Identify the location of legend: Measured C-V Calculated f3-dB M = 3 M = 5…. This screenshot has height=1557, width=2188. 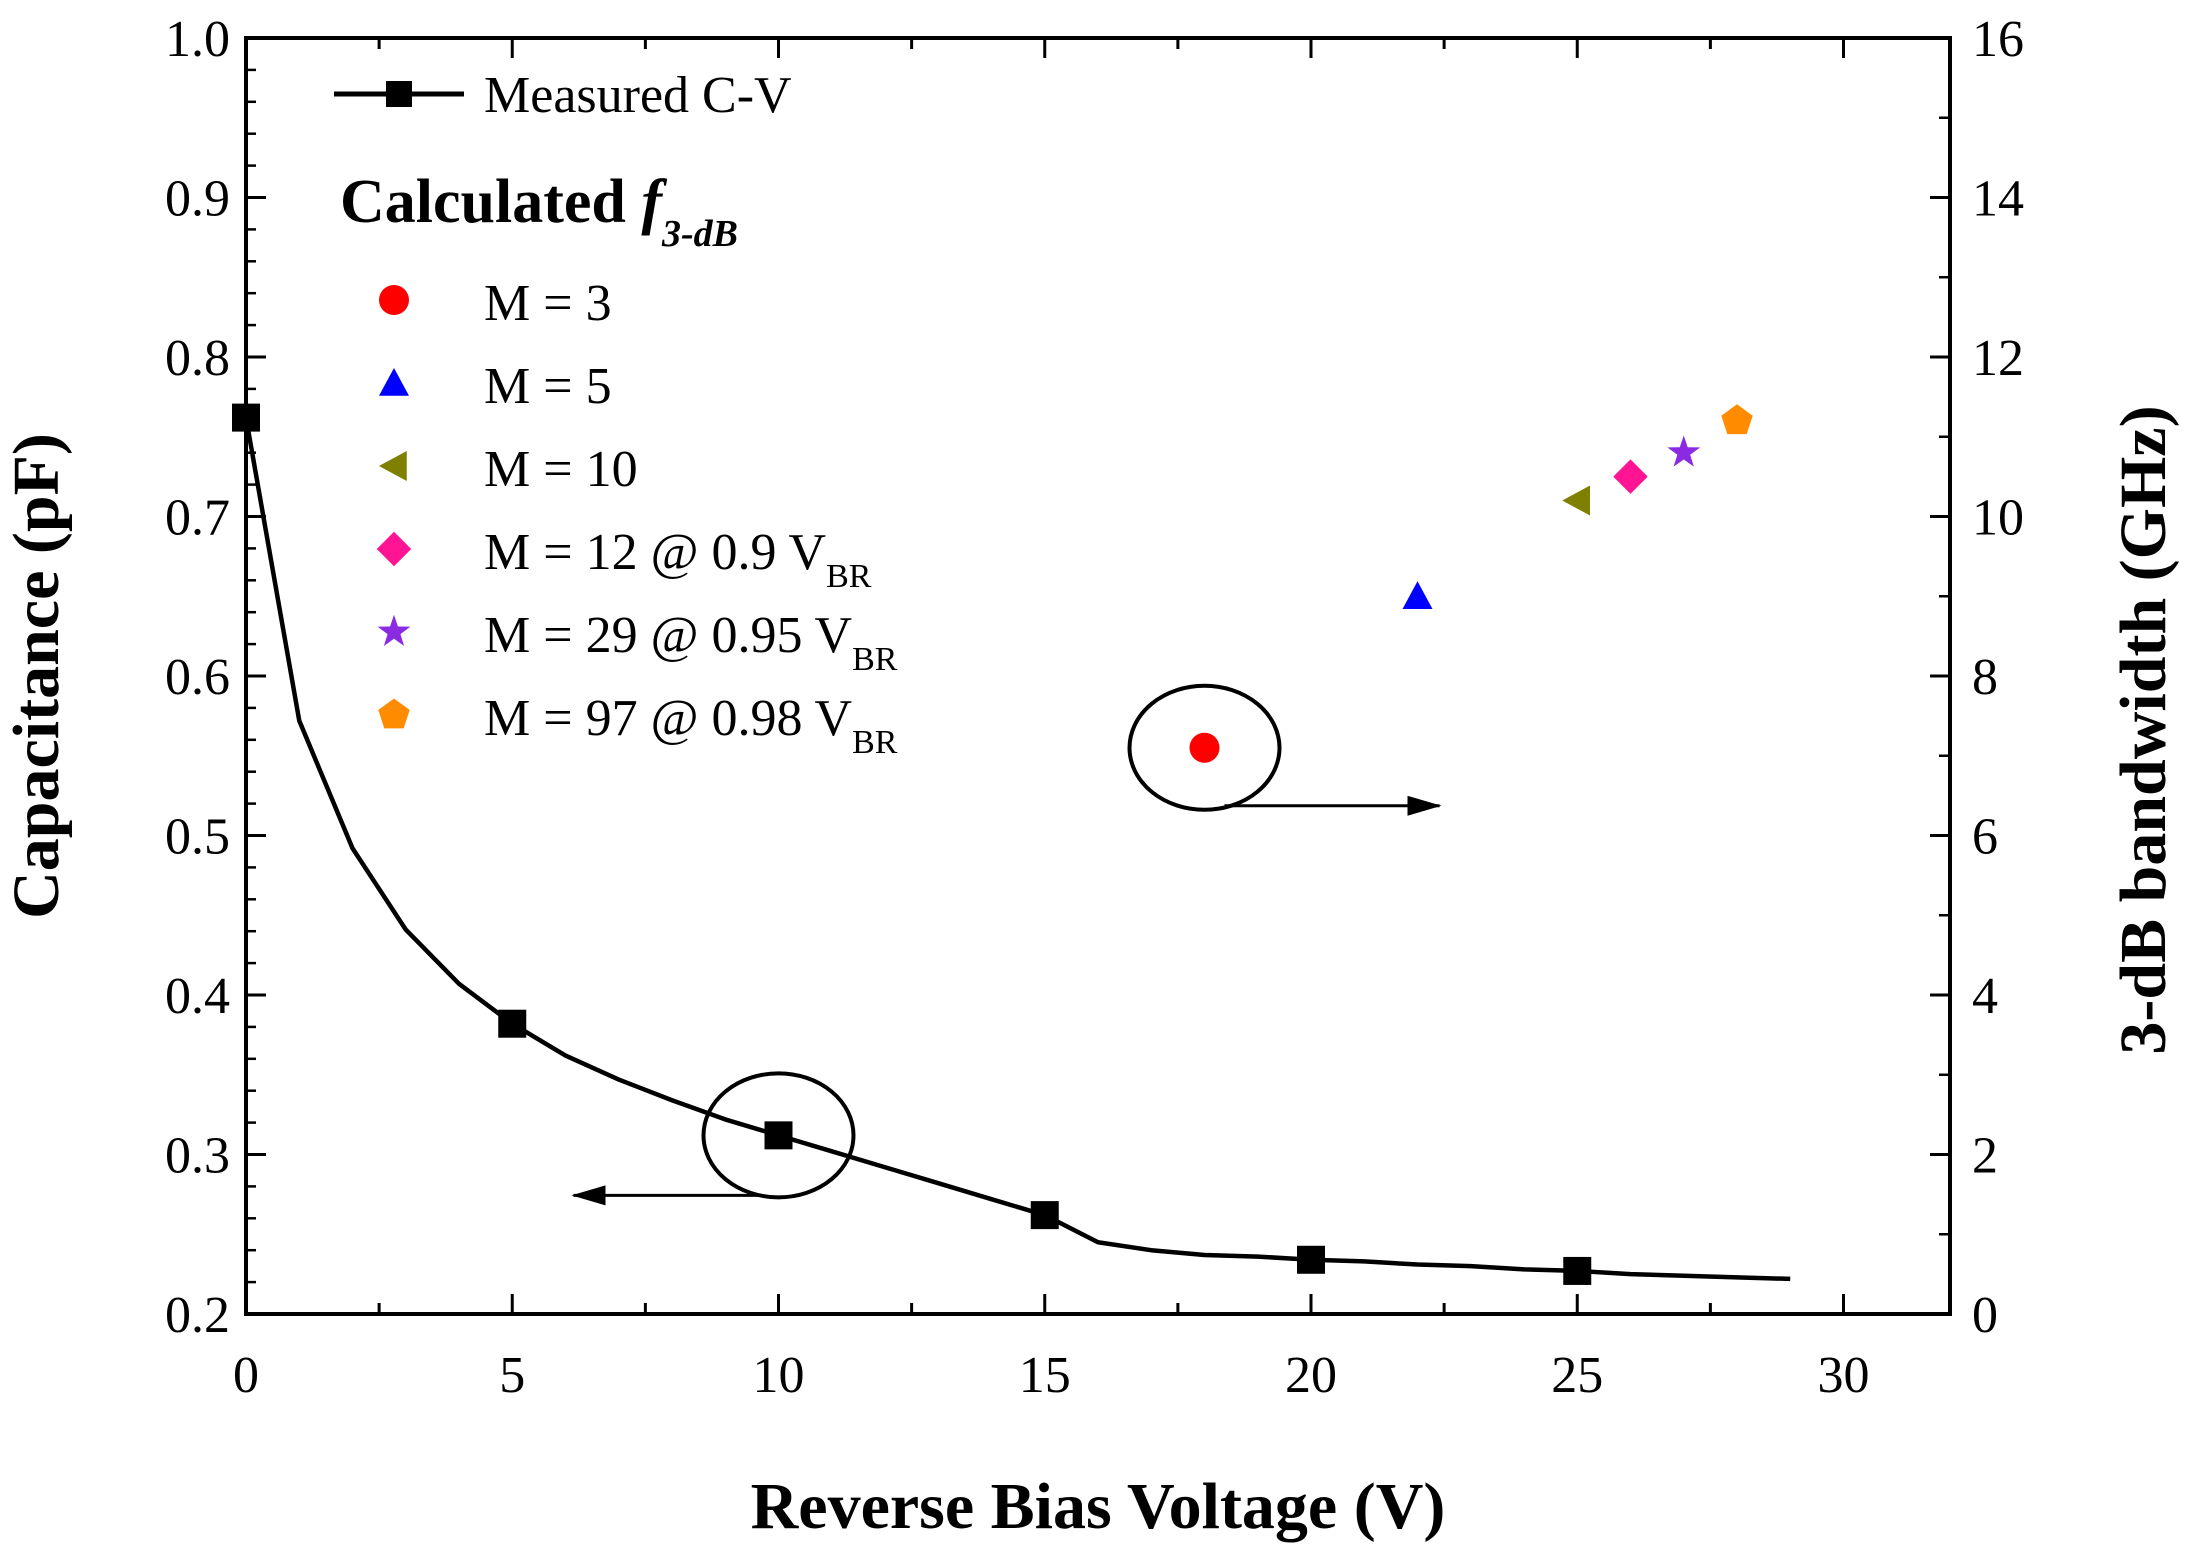
(616, 414).